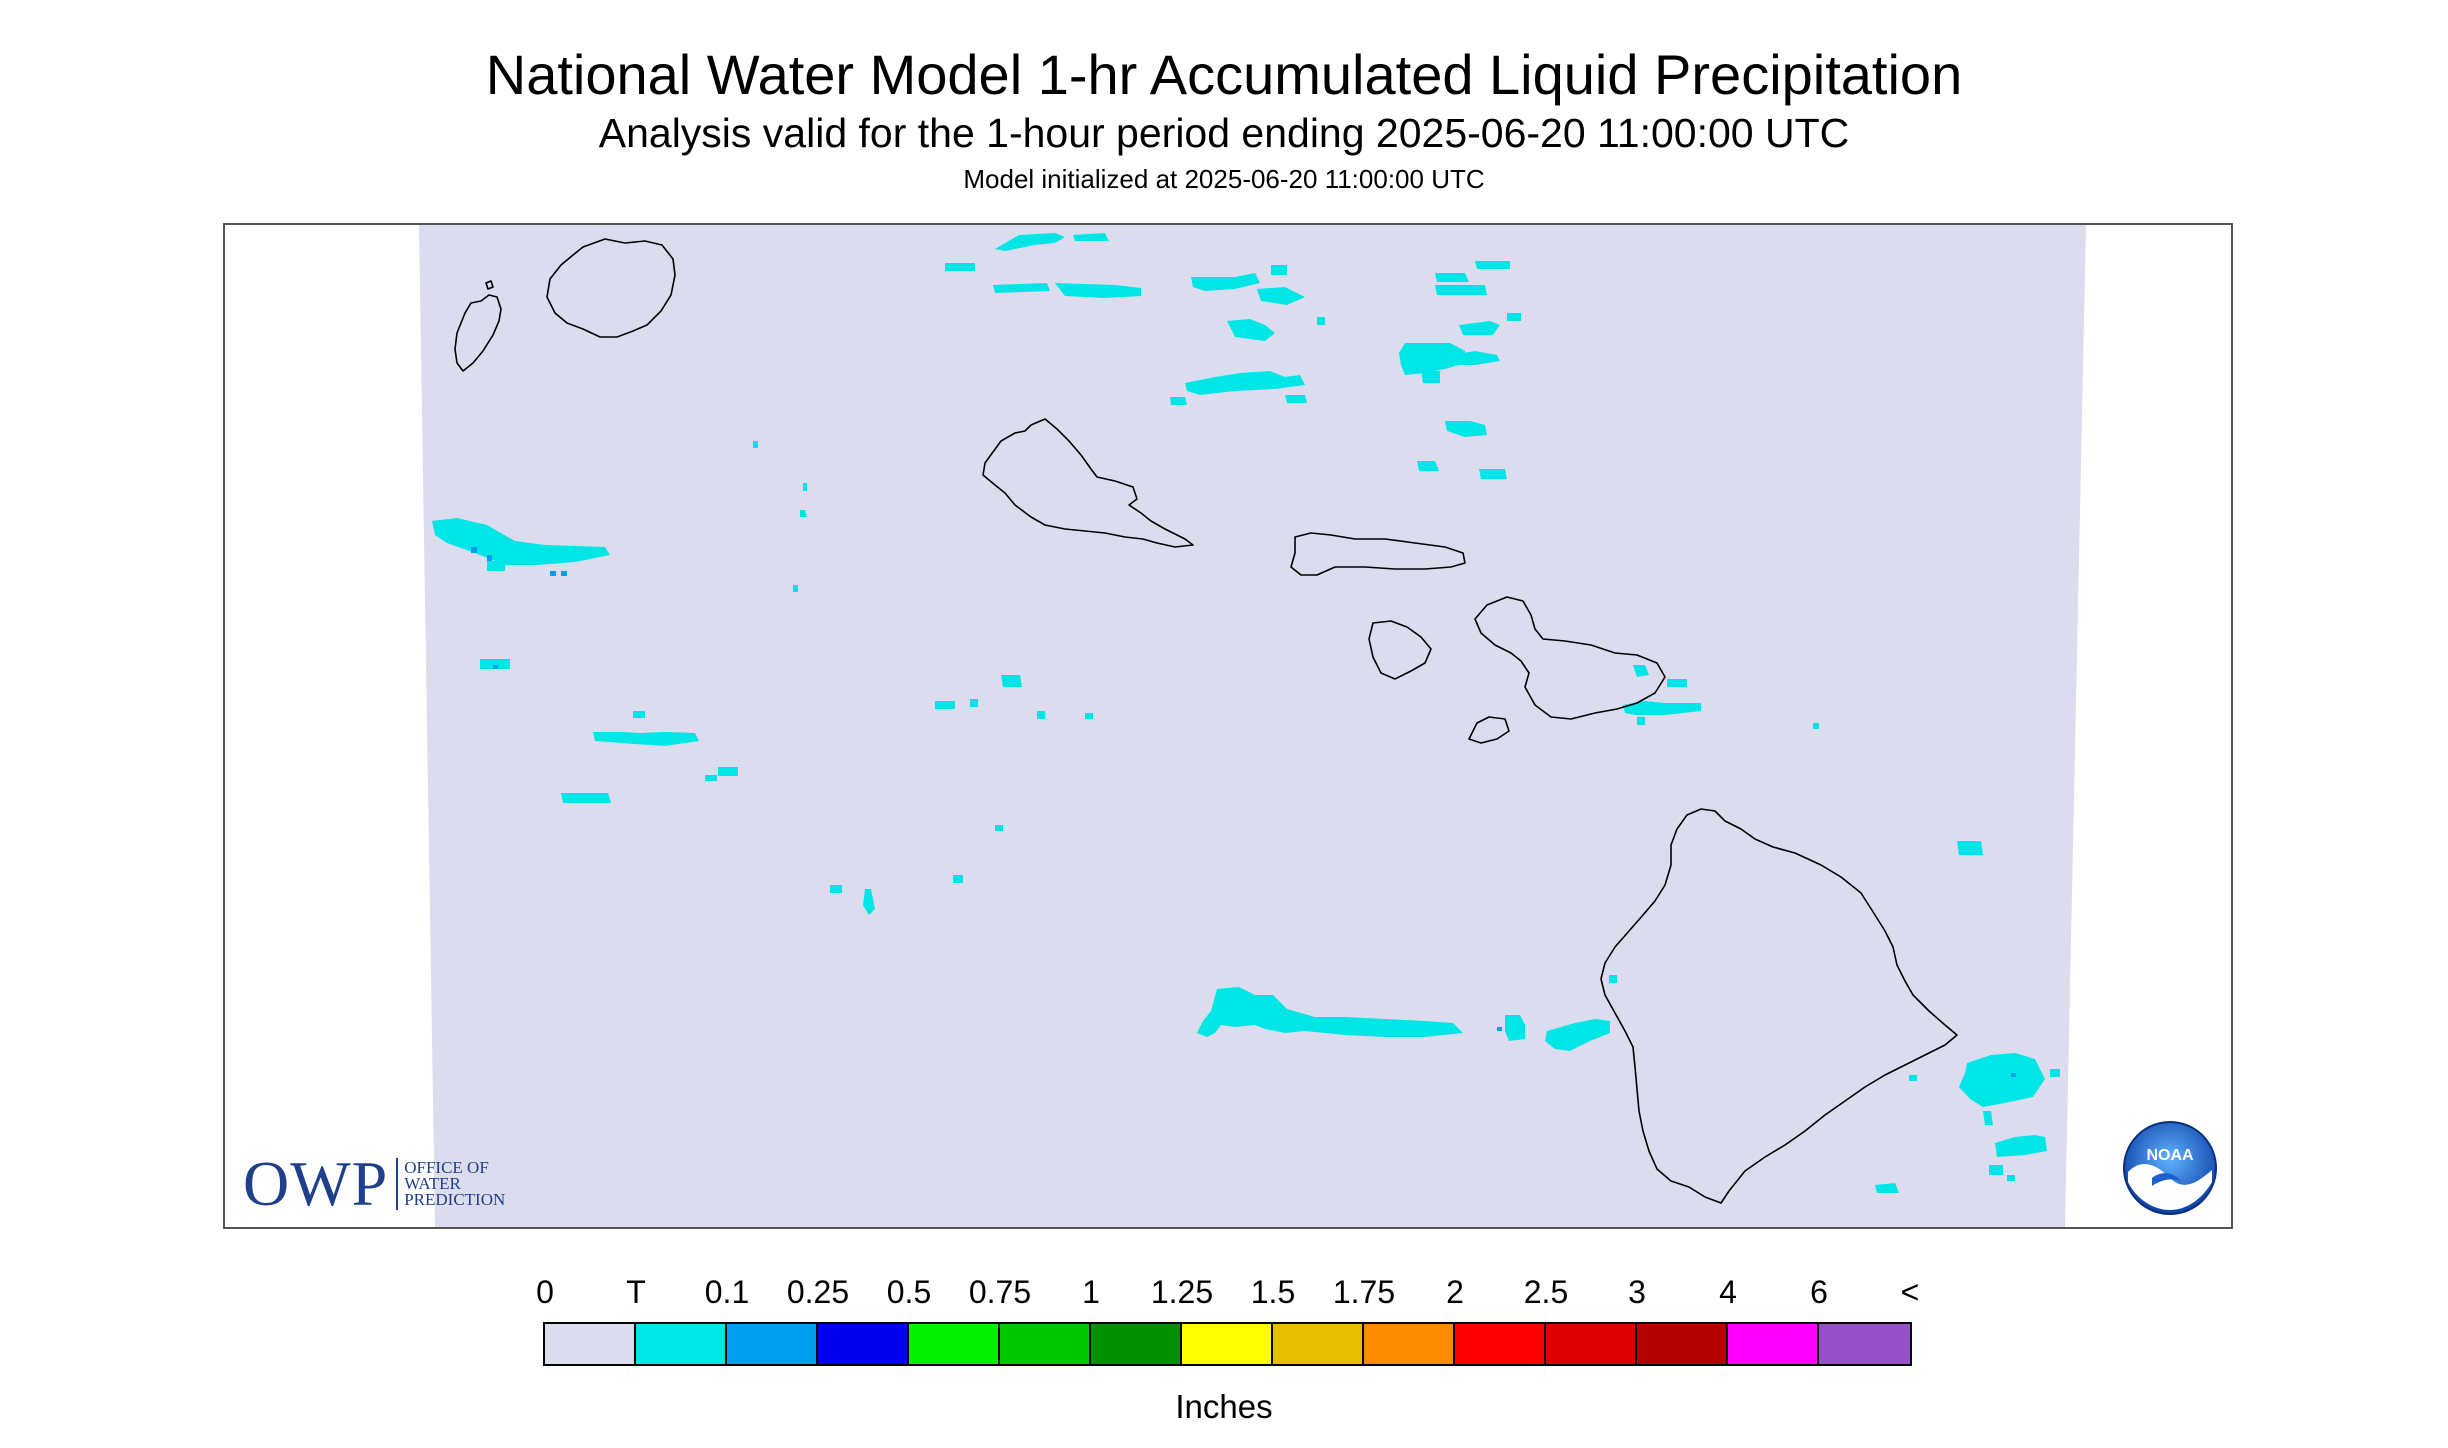 The height and width of the screenshot is (1448, 2448). I want to click on owp-logo: OWP OFFICE OF WATER PREDICTION, so click(374, 1184).